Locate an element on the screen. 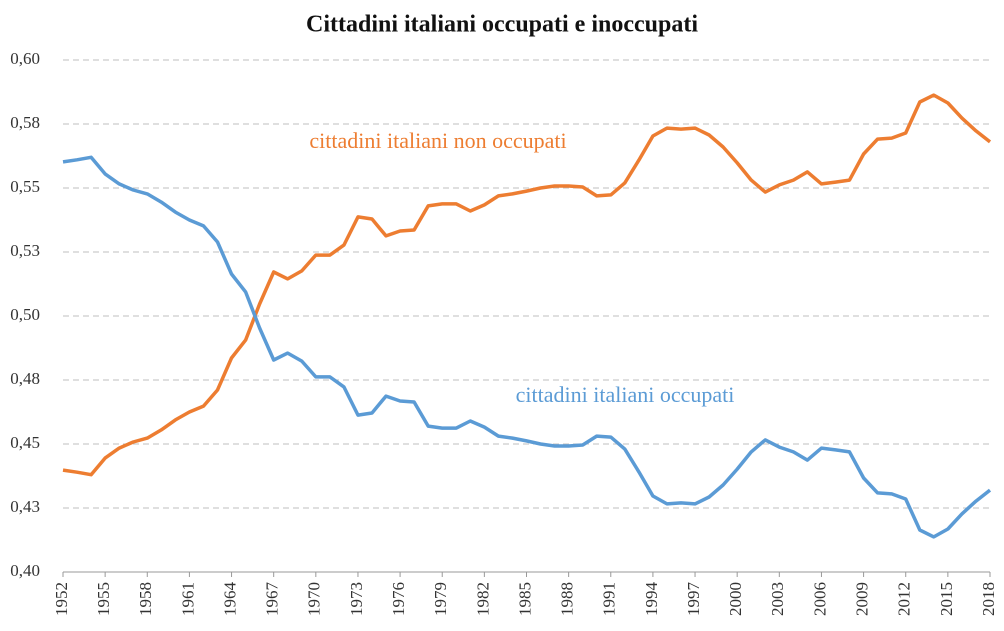 The width and height of the screenshot is (1004, 631). x-tick-label: 2015 is located at coordinates (946, 599).